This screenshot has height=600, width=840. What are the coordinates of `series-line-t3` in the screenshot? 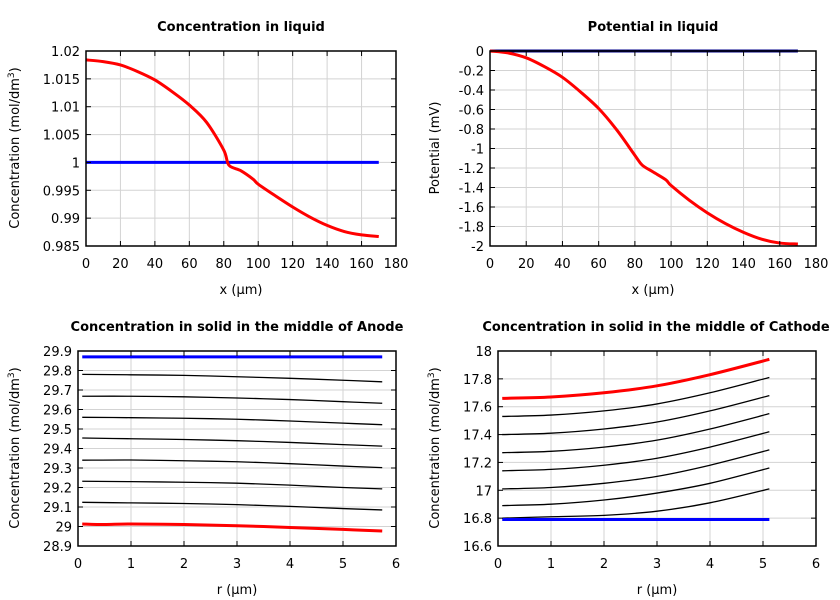 It's located at (636, 469).